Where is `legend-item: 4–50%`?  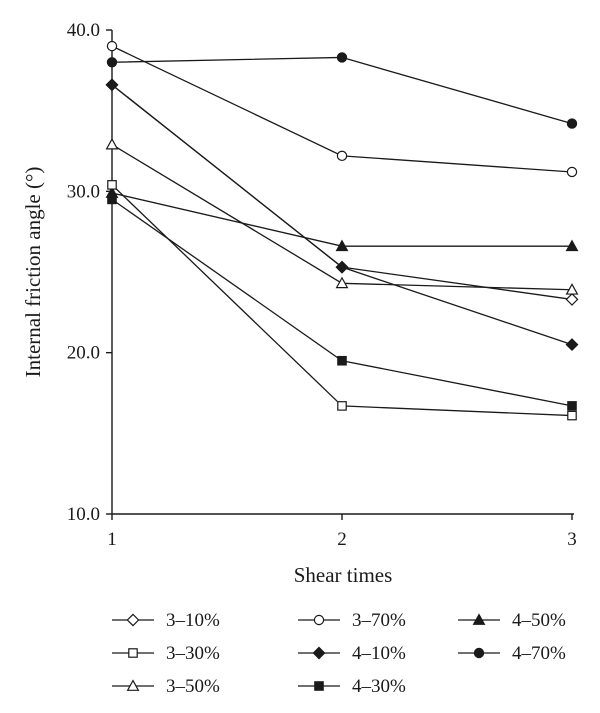 legend-item: 4–50% is located at coordinates (512, 620).